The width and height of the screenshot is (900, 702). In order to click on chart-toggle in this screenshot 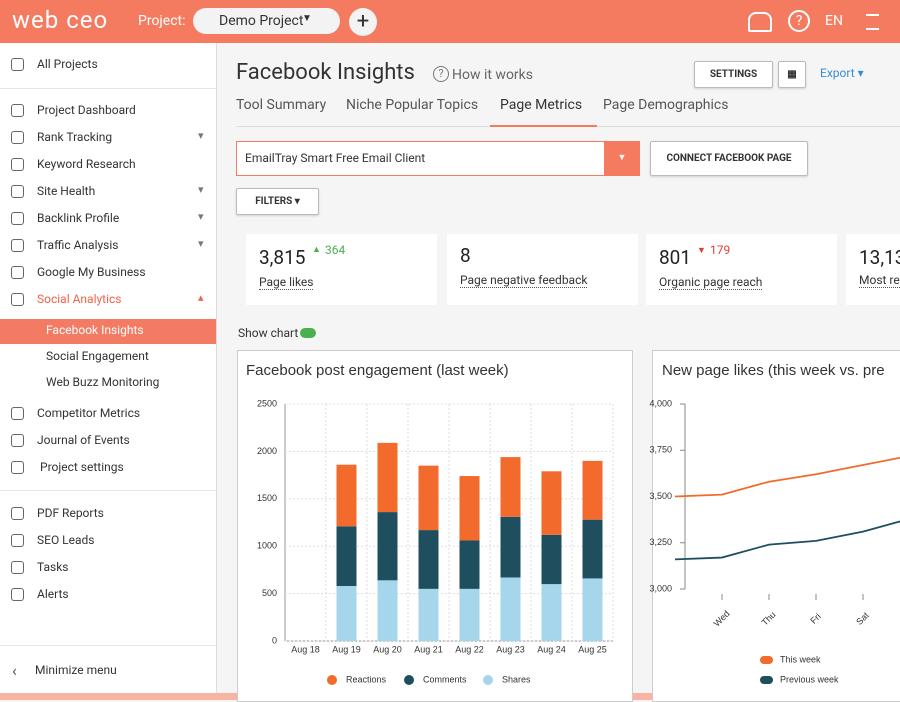, I will do `click(308, 333)`.